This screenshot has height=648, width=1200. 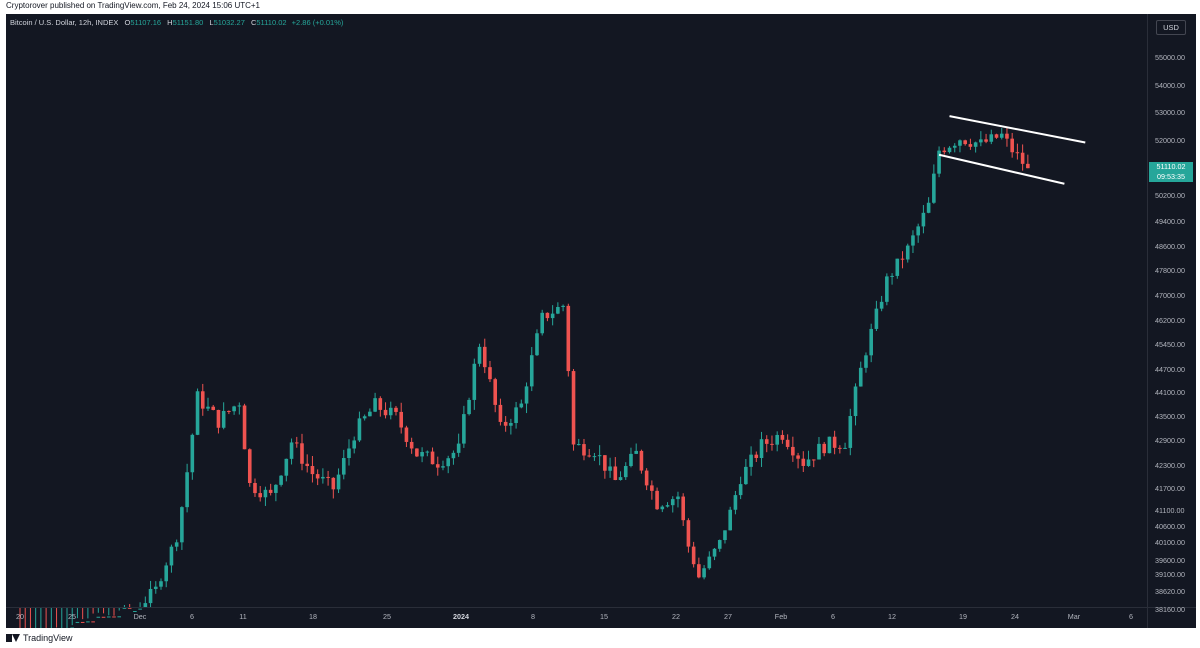 What do you see at coordinates (387, 616) in the screenshot?
I see `time-tick-label: 25` at bounding box center [387, 616].